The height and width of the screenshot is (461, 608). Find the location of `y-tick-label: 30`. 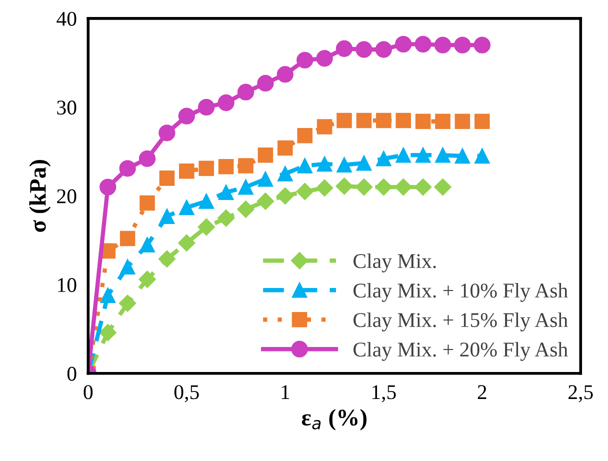

y-tick-label: 30 is located at coordinates (66, 107).